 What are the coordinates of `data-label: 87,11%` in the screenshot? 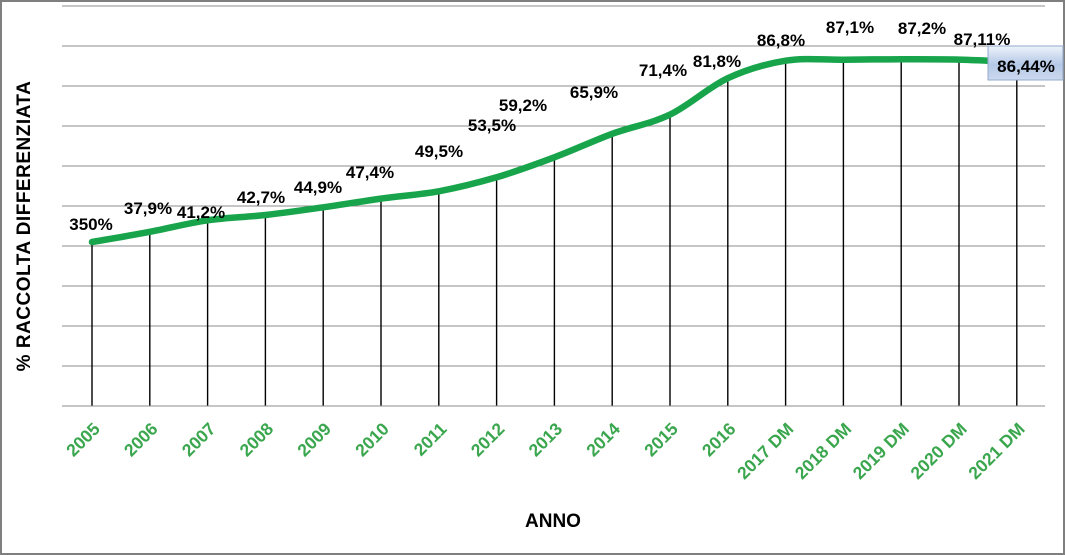 It's located at (982, 39).